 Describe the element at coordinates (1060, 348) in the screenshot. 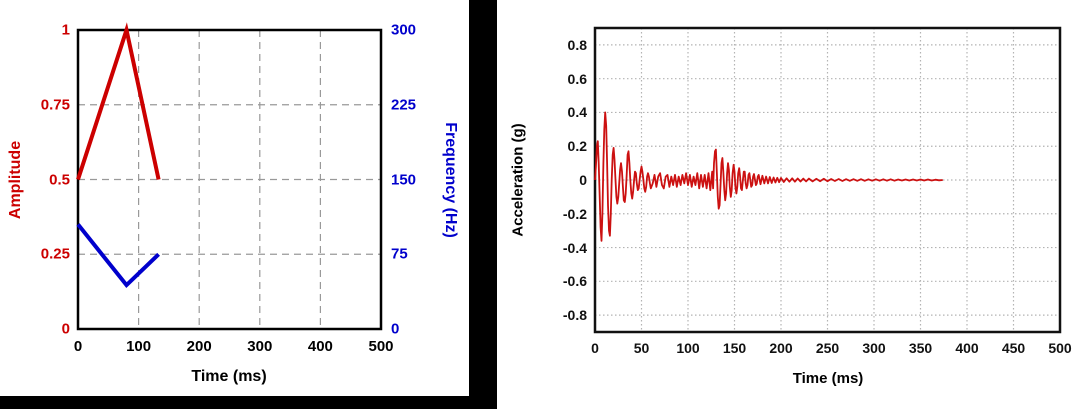

I see `right-time-tick-label: 500` at that location.